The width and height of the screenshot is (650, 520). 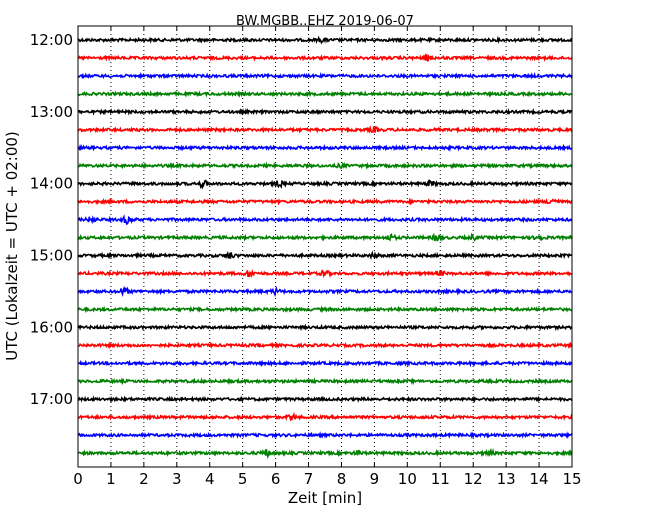 What do you see at coordinates (325, 184) in the screenshot?
I see `trace-14:00` at bounding box center [325, 184].